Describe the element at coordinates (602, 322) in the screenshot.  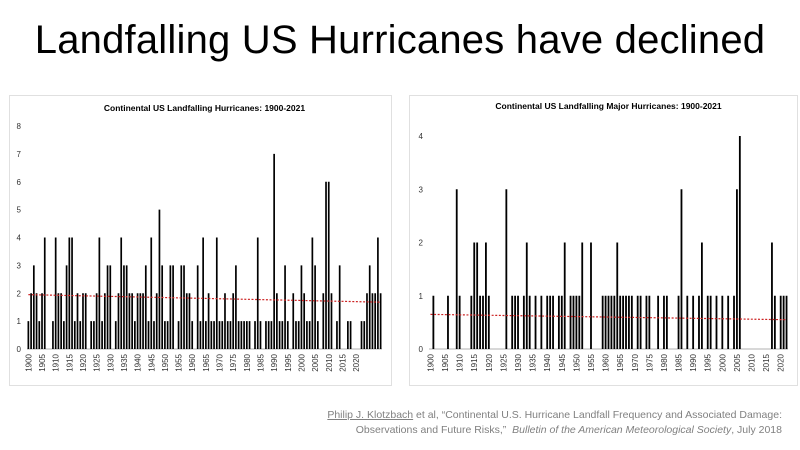
I see `bar-1959` at that location.